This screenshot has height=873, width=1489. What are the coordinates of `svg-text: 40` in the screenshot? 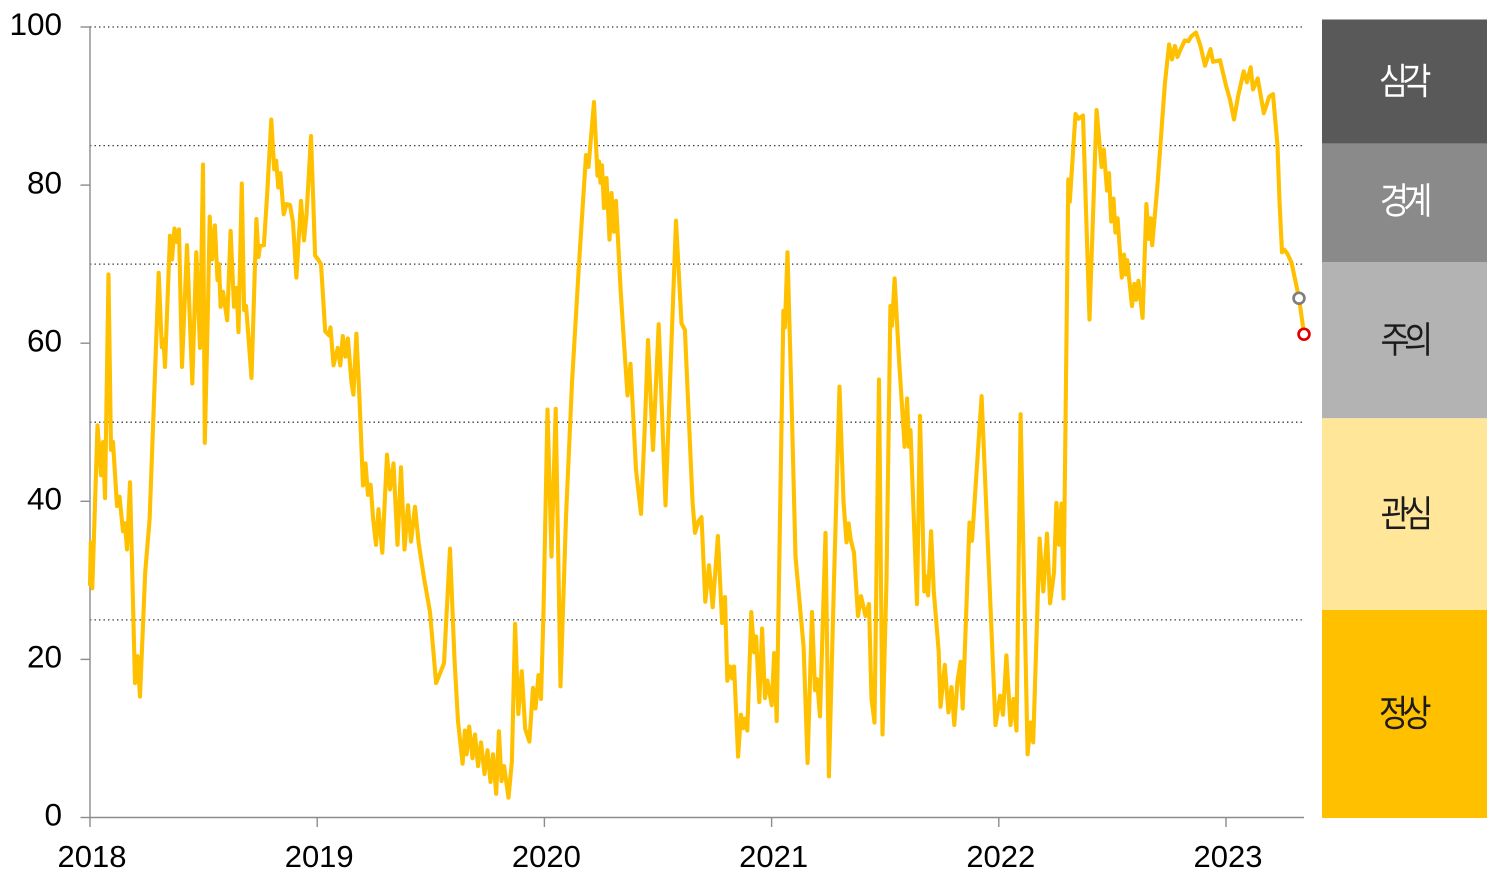 It's located at (44, 499).